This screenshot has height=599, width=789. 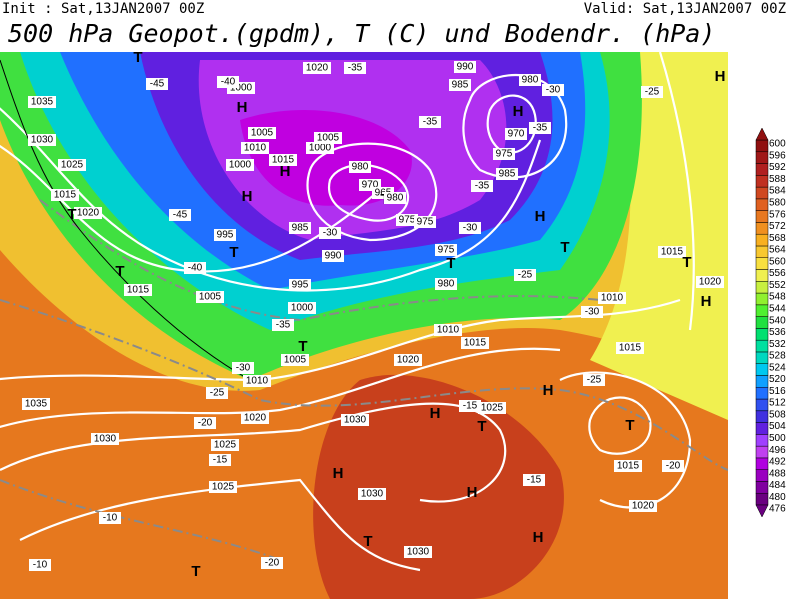 What do you see at coordinates (777, 462) in the screenshot?
I see `colorbar-label: 492` at bounding box center [777, 462].